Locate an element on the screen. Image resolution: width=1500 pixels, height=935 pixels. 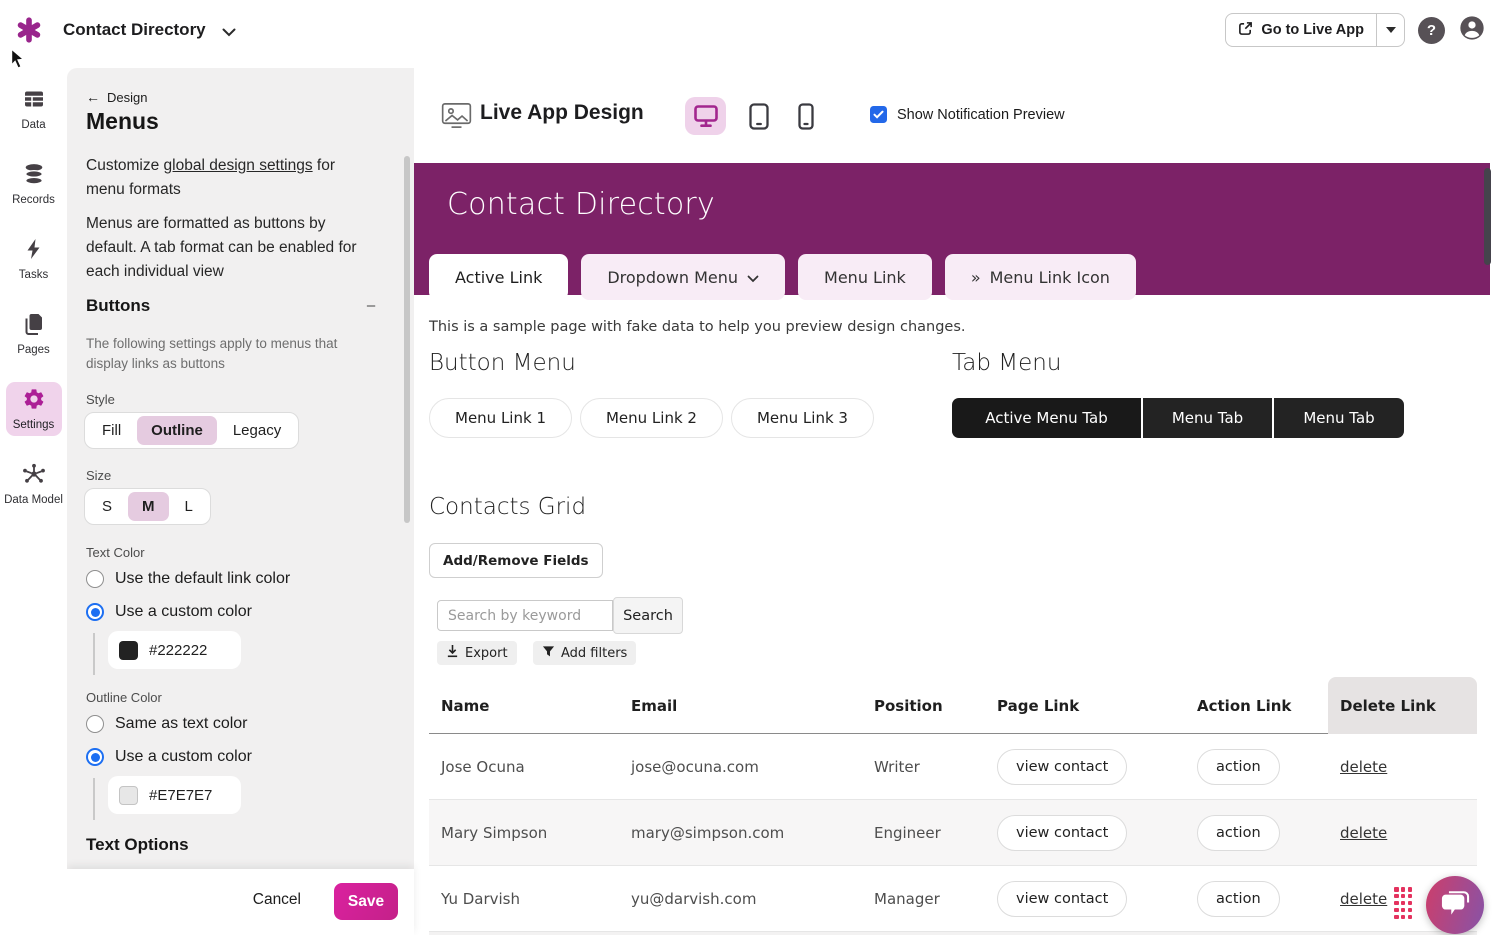
add-filters-button: Add filters is located at coordinates (585, 653).